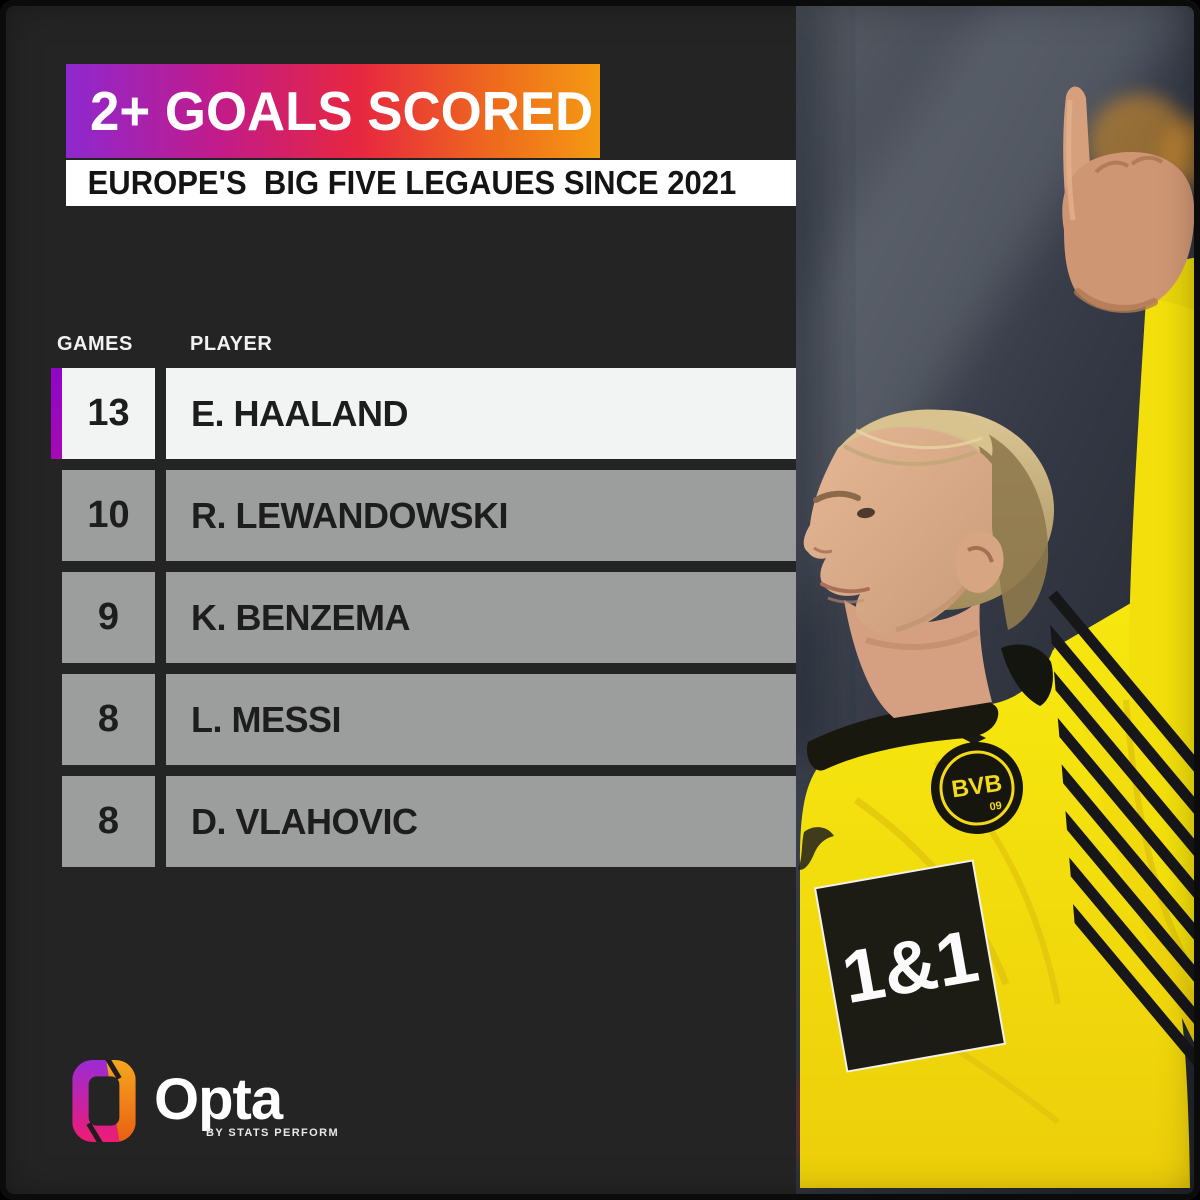 Image resolution: width=1200 pixels, height=1200 pixels. Describe the element at coordinates (342, 111) in the screenshot. I see `page-title: 2+ GOALS SCORED` at that location.